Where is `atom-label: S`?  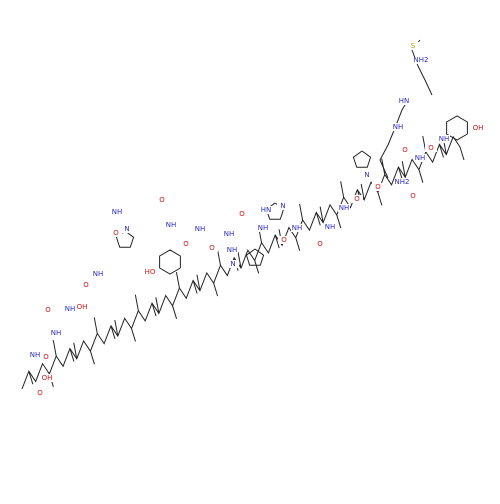 atom-label: S is located at coordinates (413, 46).